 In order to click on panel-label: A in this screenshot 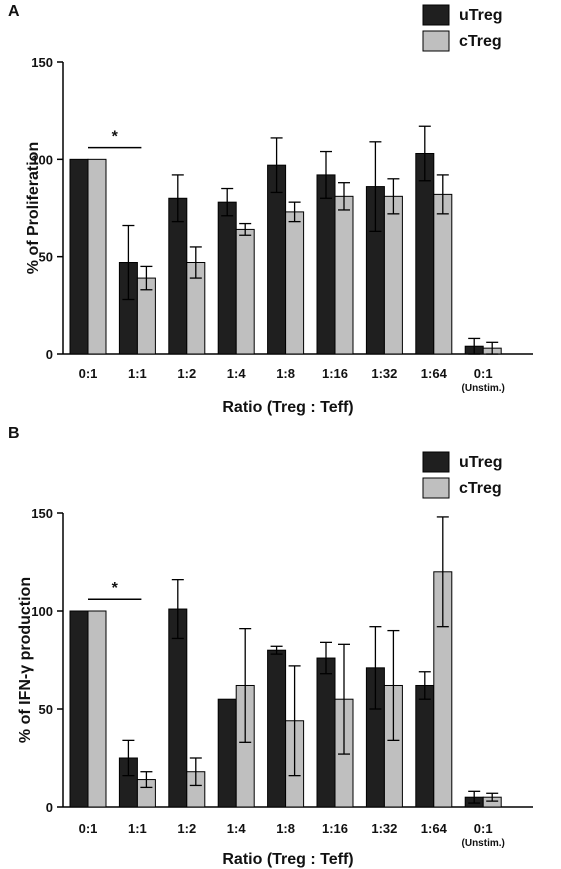, I will do `click(14, 11)`.